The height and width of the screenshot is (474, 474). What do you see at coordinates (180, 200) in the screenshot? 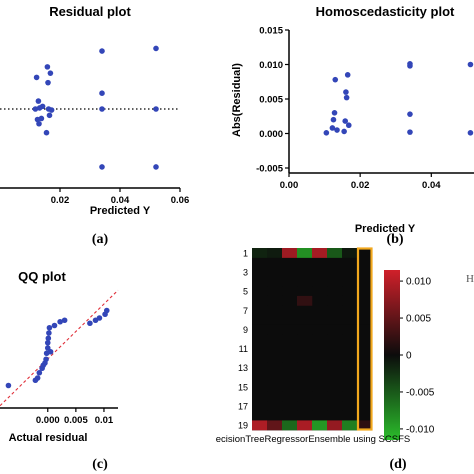
I see `panel-a-x-tick-label: 0.06` at bounding box center [180, 200].